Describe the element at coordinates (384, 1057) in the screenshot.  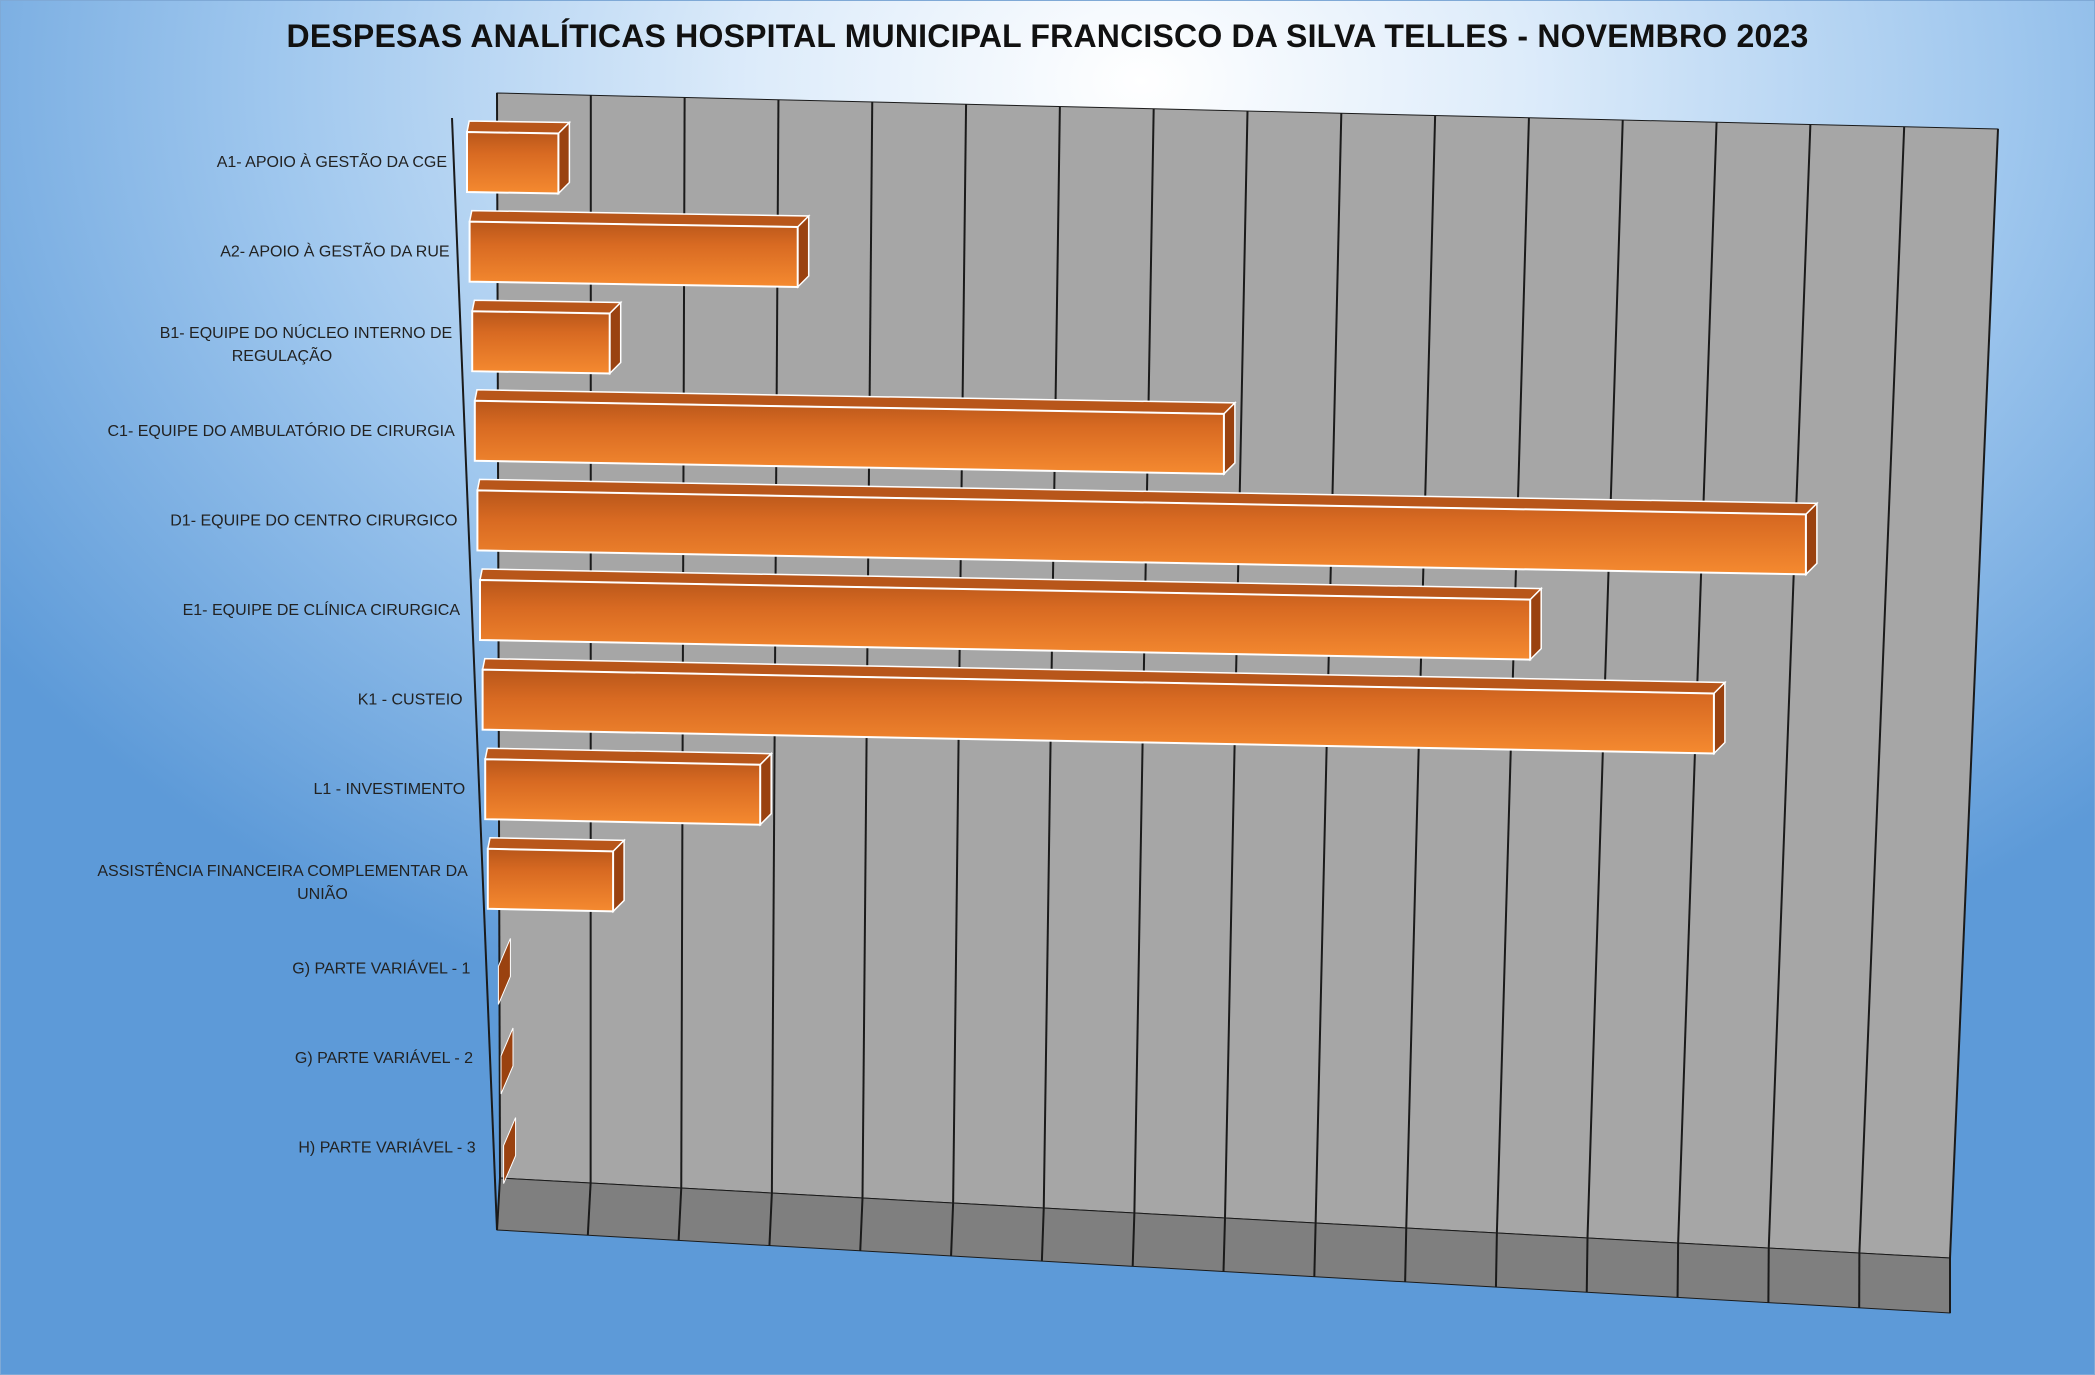
I see `category-label: G) PARTE VARIÁVEL - 2` at that location.